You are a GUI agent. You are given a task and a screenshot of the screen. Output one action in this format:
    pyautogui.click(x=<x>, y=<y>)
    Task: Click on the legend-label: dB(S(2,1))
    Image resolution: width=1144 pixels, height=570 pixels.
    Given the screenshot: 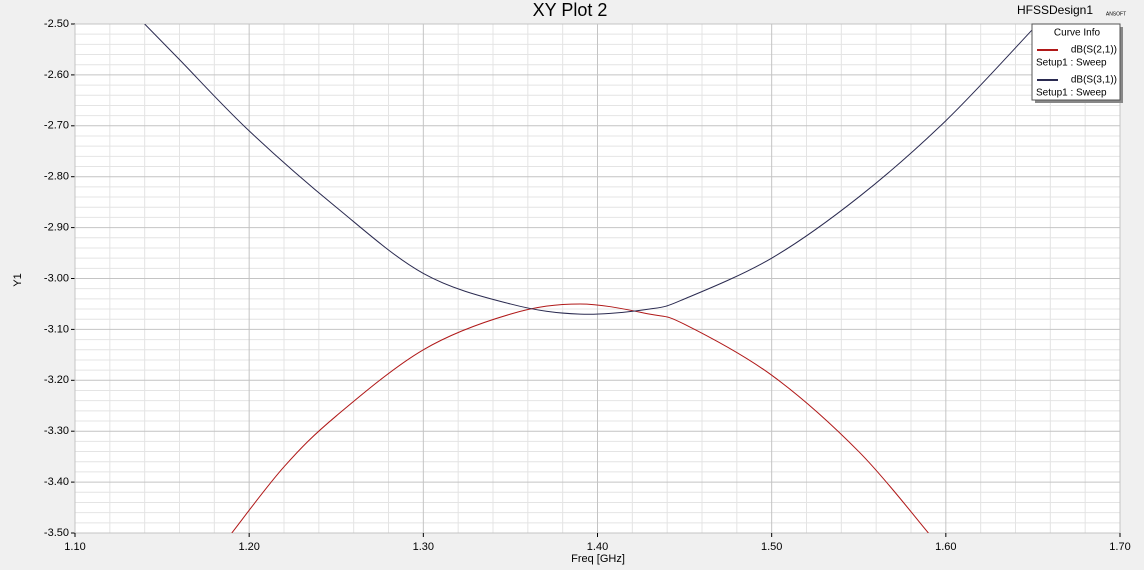 What is the action you would take?
    pyautogui.click(x=1094, y=50)
    